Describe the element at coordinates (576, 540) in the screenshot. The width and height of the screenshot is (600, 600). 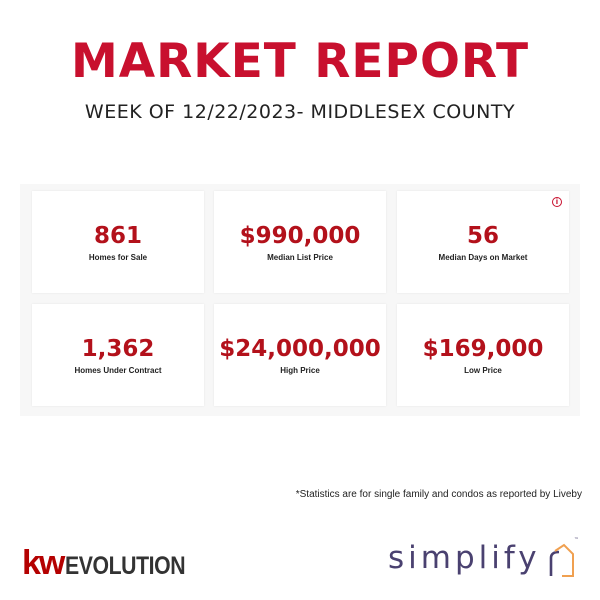
I see `svg-text: ™` at that location.